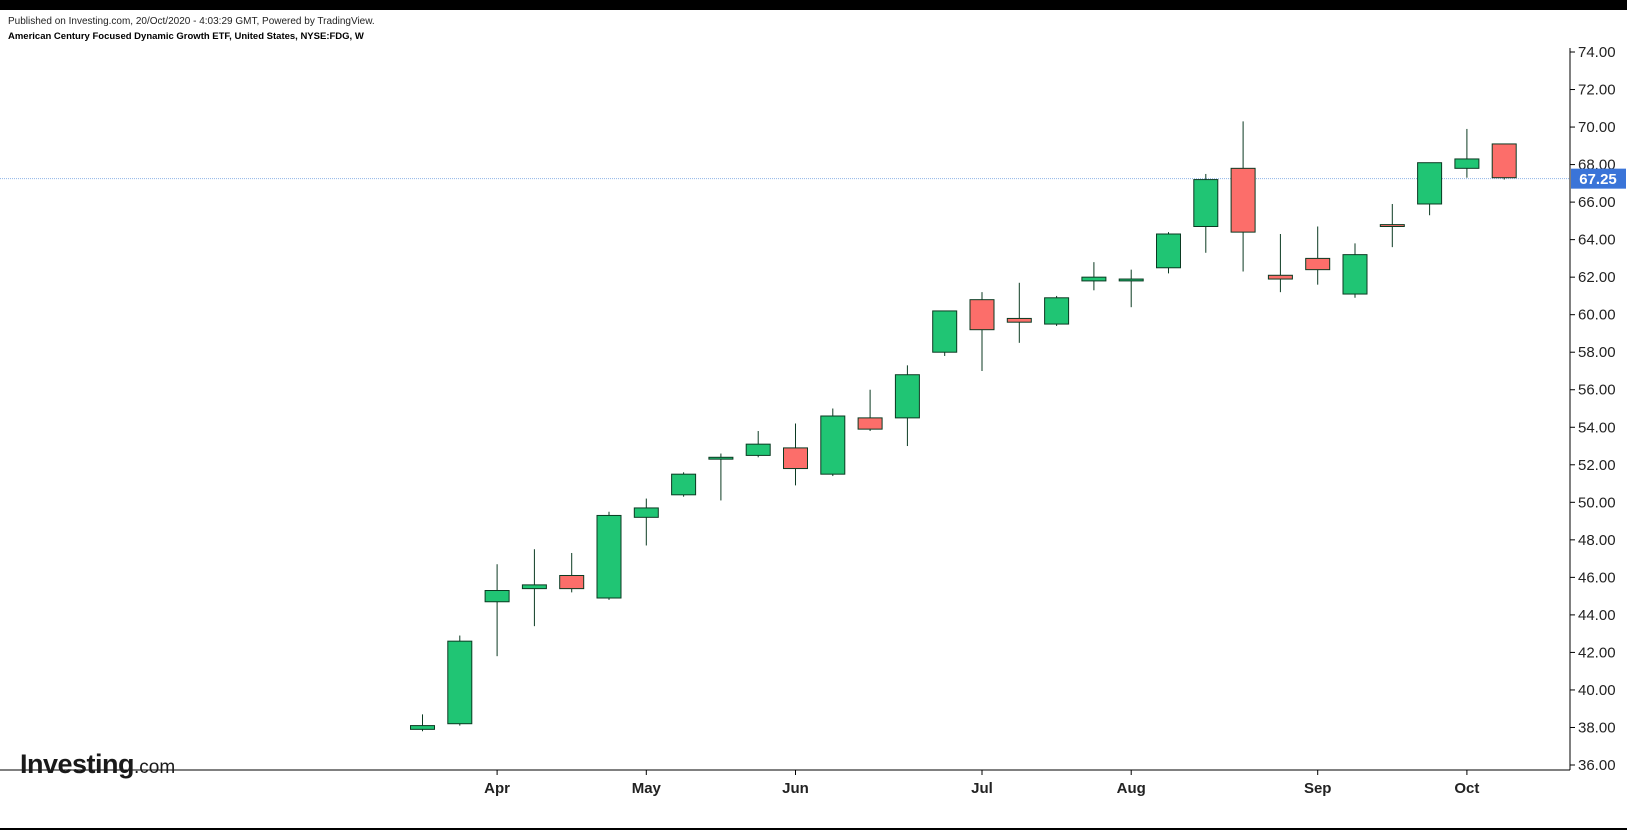 The image size is (1627, 830). What do you see at coordinates (1597, 202) in the screenshot?
I see `y-tick-label: 66.00` at bounding box center [1597, 202].